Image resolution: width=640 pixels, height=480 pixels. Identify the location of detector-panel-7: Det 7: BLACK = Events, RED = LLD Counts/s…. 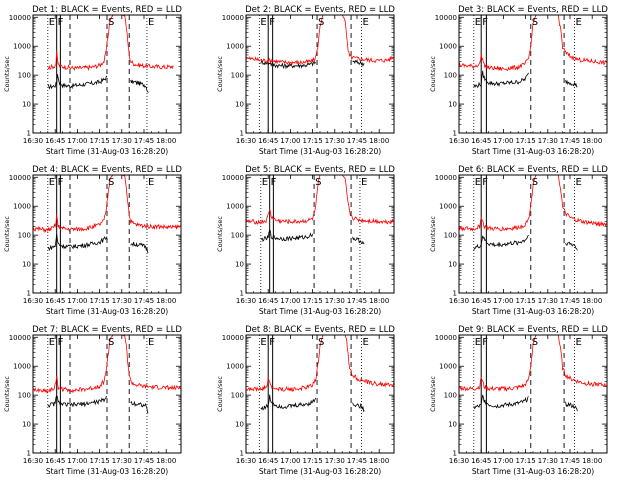
(92, 400).